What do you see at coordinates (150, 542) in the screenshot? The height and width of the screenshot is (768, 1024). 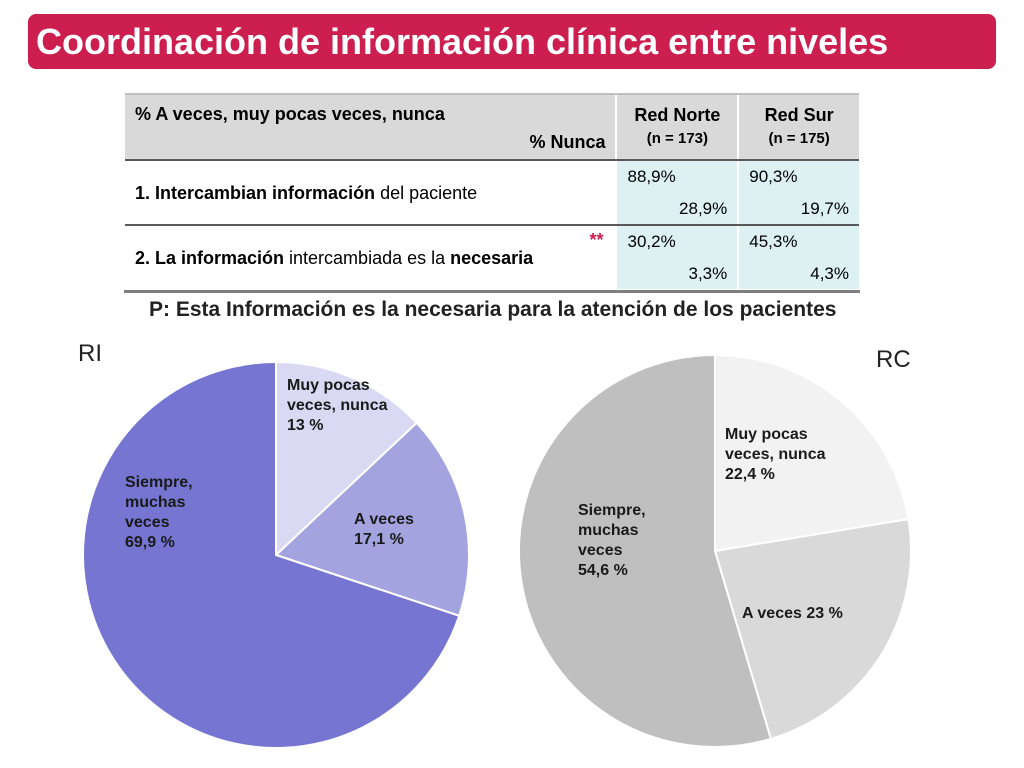 I see `slice-label-line: 69,9 %` at bounding box center [150, 542].